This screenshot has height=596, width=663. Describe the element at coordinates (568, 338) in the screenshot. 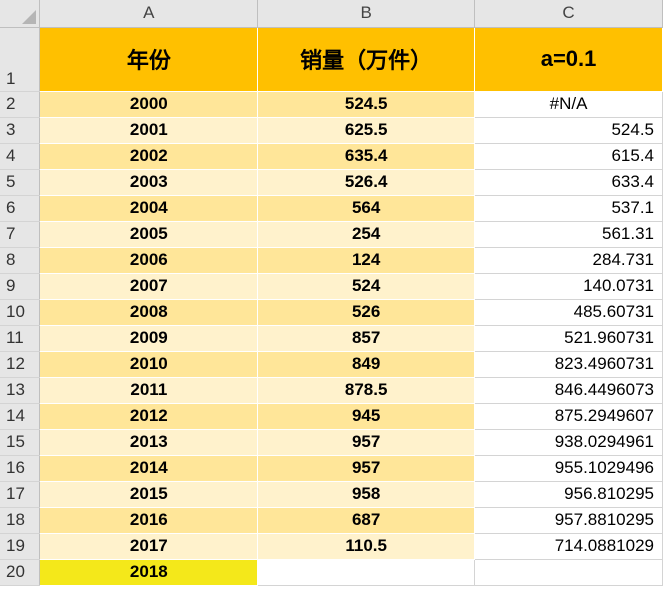

I see `smoothed-value-cell: 521.960731` at that location.